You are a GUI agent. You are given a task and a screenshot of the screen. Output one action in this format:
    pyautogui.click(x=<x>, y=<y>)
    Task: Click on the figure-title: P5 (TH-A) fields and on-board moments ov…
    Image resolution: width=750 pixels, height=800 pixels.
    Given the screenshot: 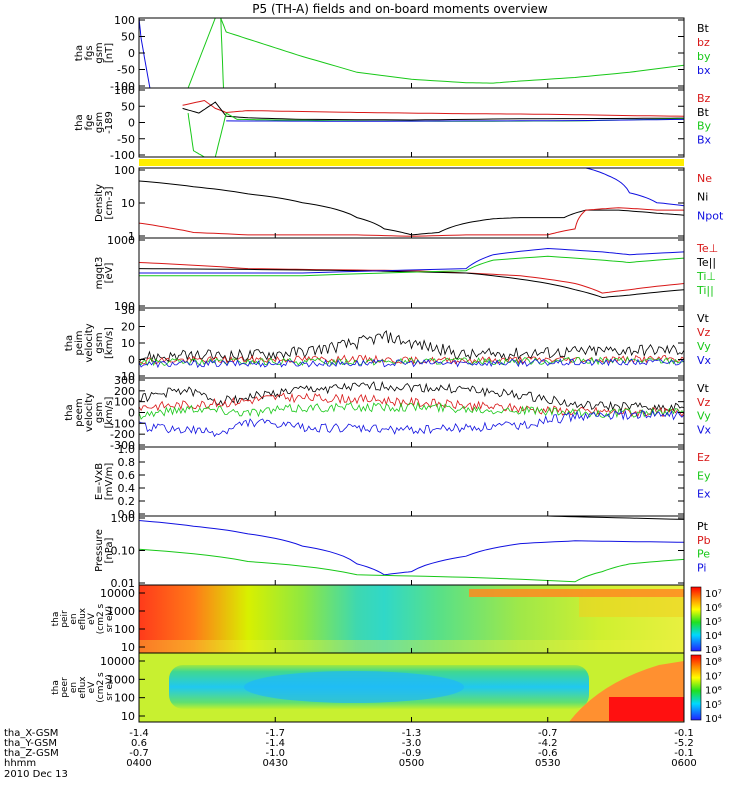 What is the action you would take?
    pyautogui.click(x=400, y=9)
    